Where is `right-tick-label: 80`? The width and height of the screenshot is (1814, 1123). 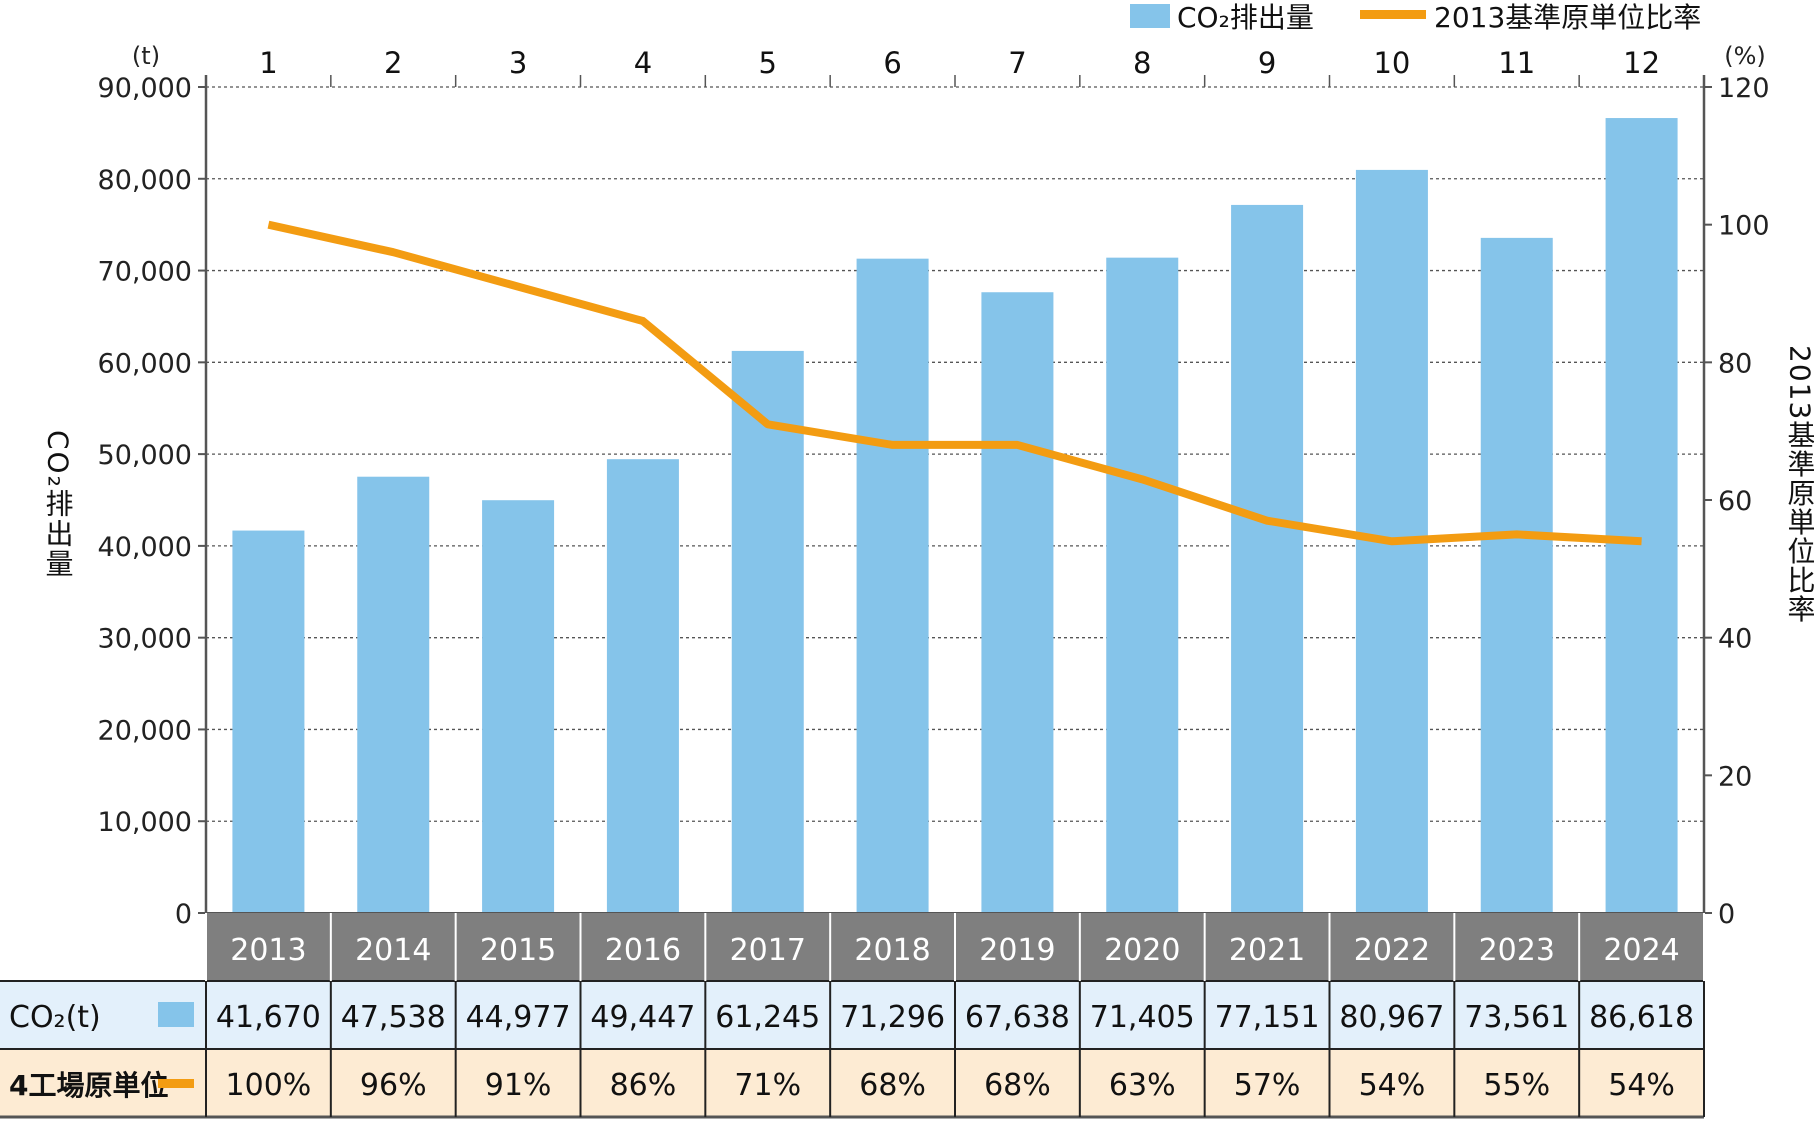
right-tick-label: 80 is located at coordinates (1735, 363).